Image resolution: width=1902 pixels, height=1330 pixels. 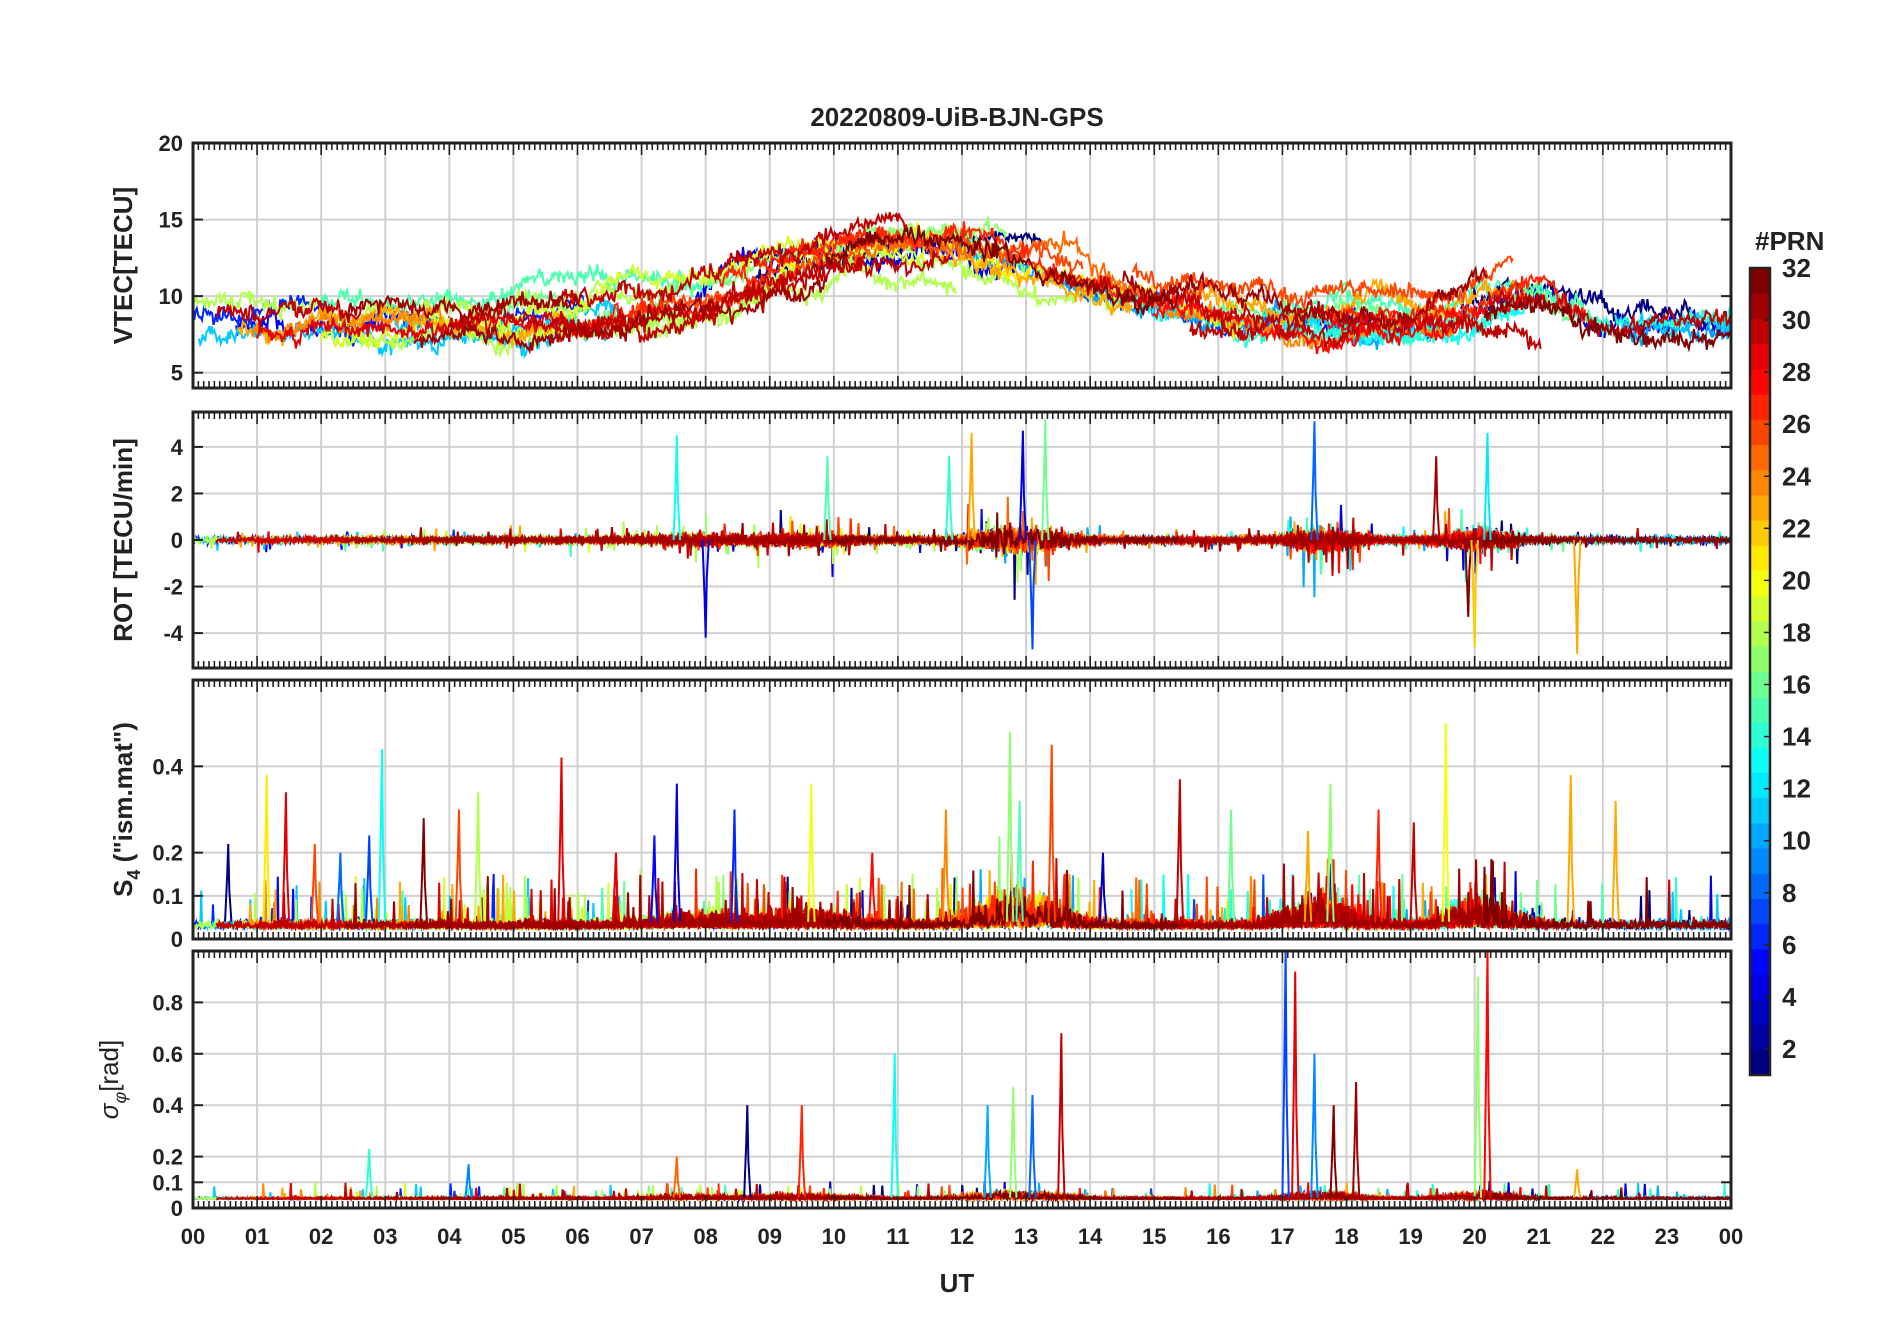 What do you see at coordinates (1282, 1236) in the screenshot?
I see `x-tick-label: 17` at bounding box center [1282, 1236].